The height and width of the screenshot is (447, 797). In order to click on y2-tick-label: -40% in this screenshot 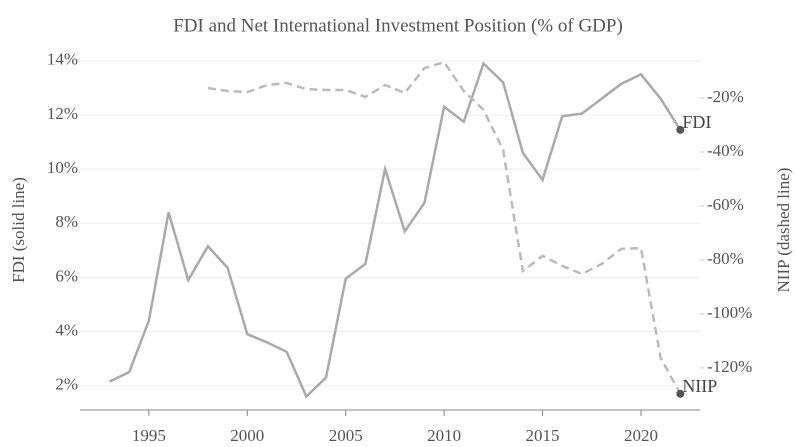, I will do `click(725, 150)`.